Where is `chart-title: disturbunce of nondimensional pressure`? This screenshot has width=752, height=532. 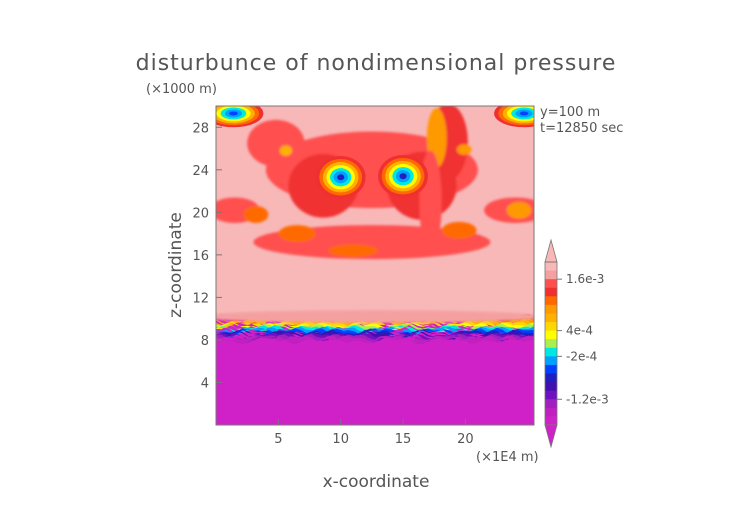
chart-title: disturbunce of nondimensional pressure is located at coordinates (376, 63).